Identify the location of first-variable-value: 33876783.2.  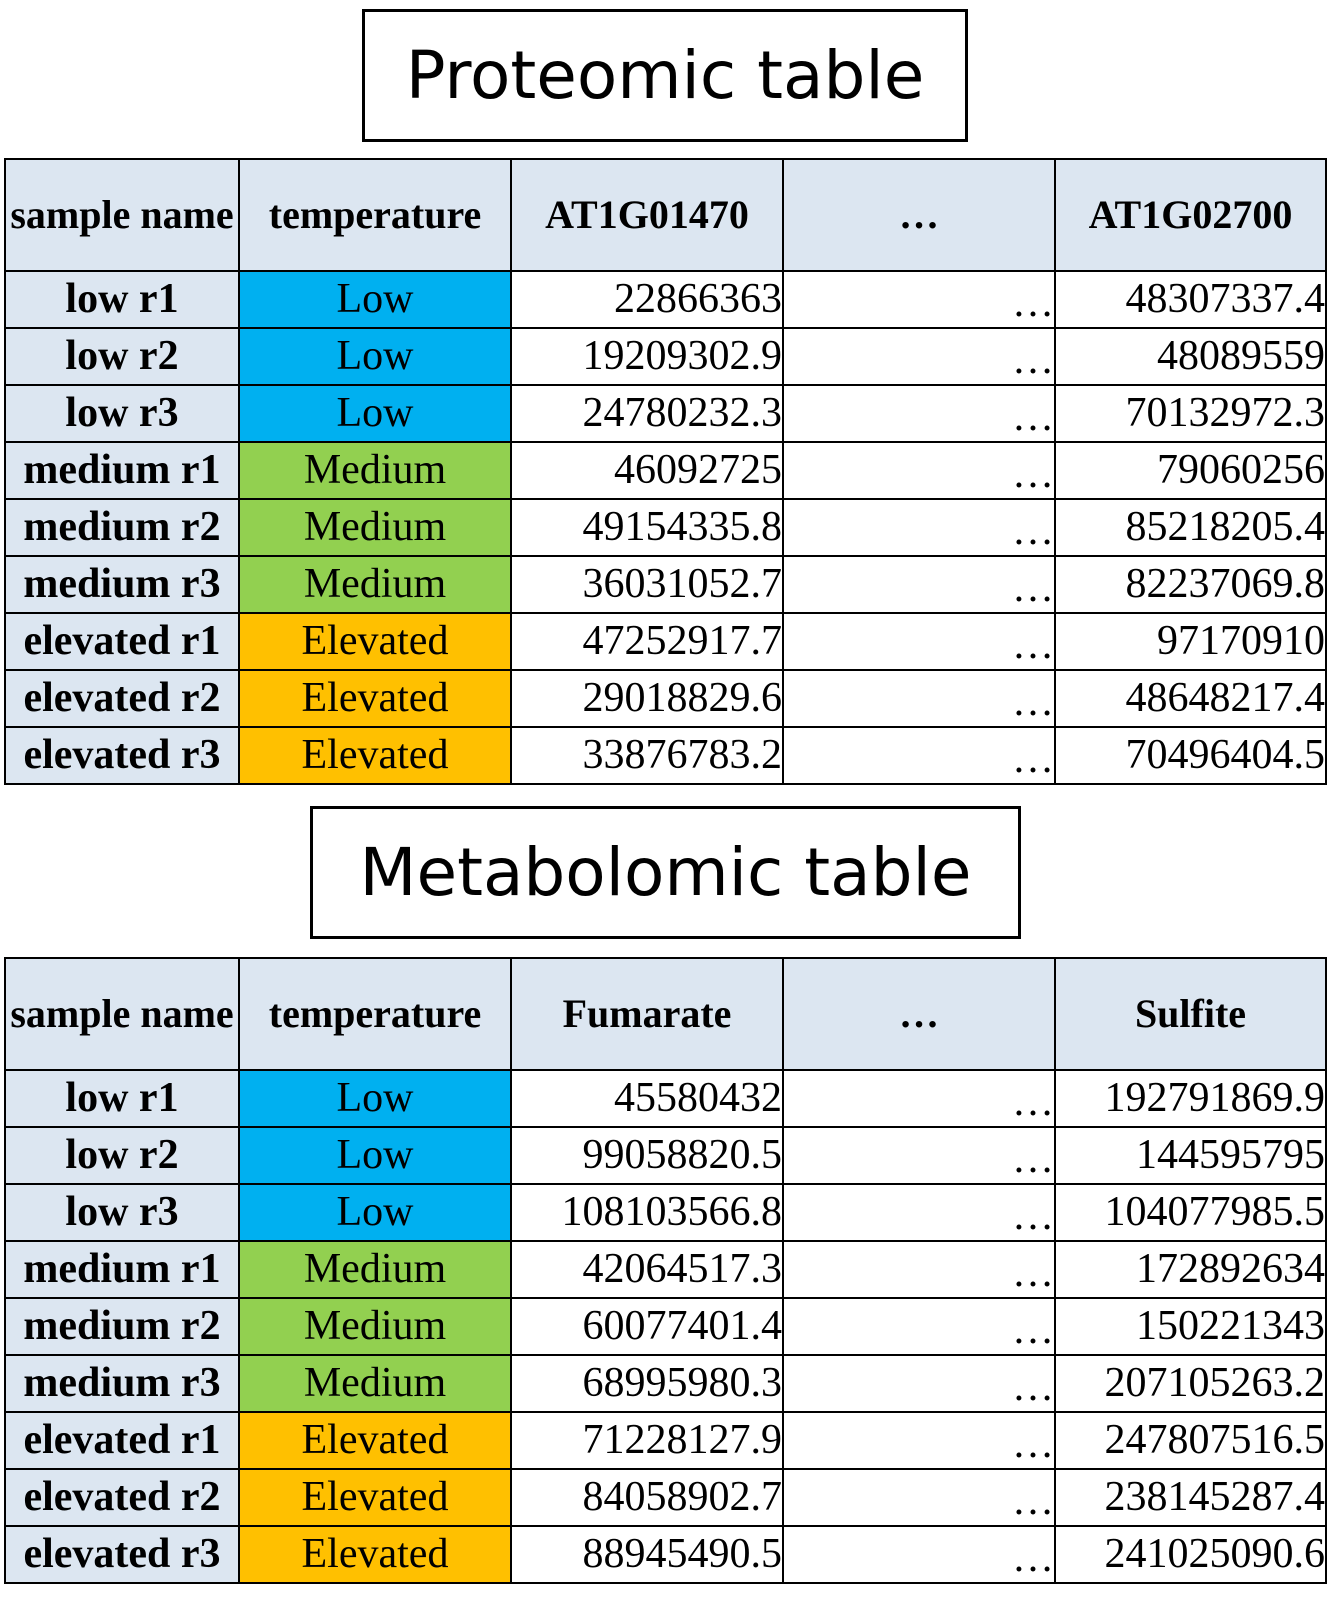
(647, 755).